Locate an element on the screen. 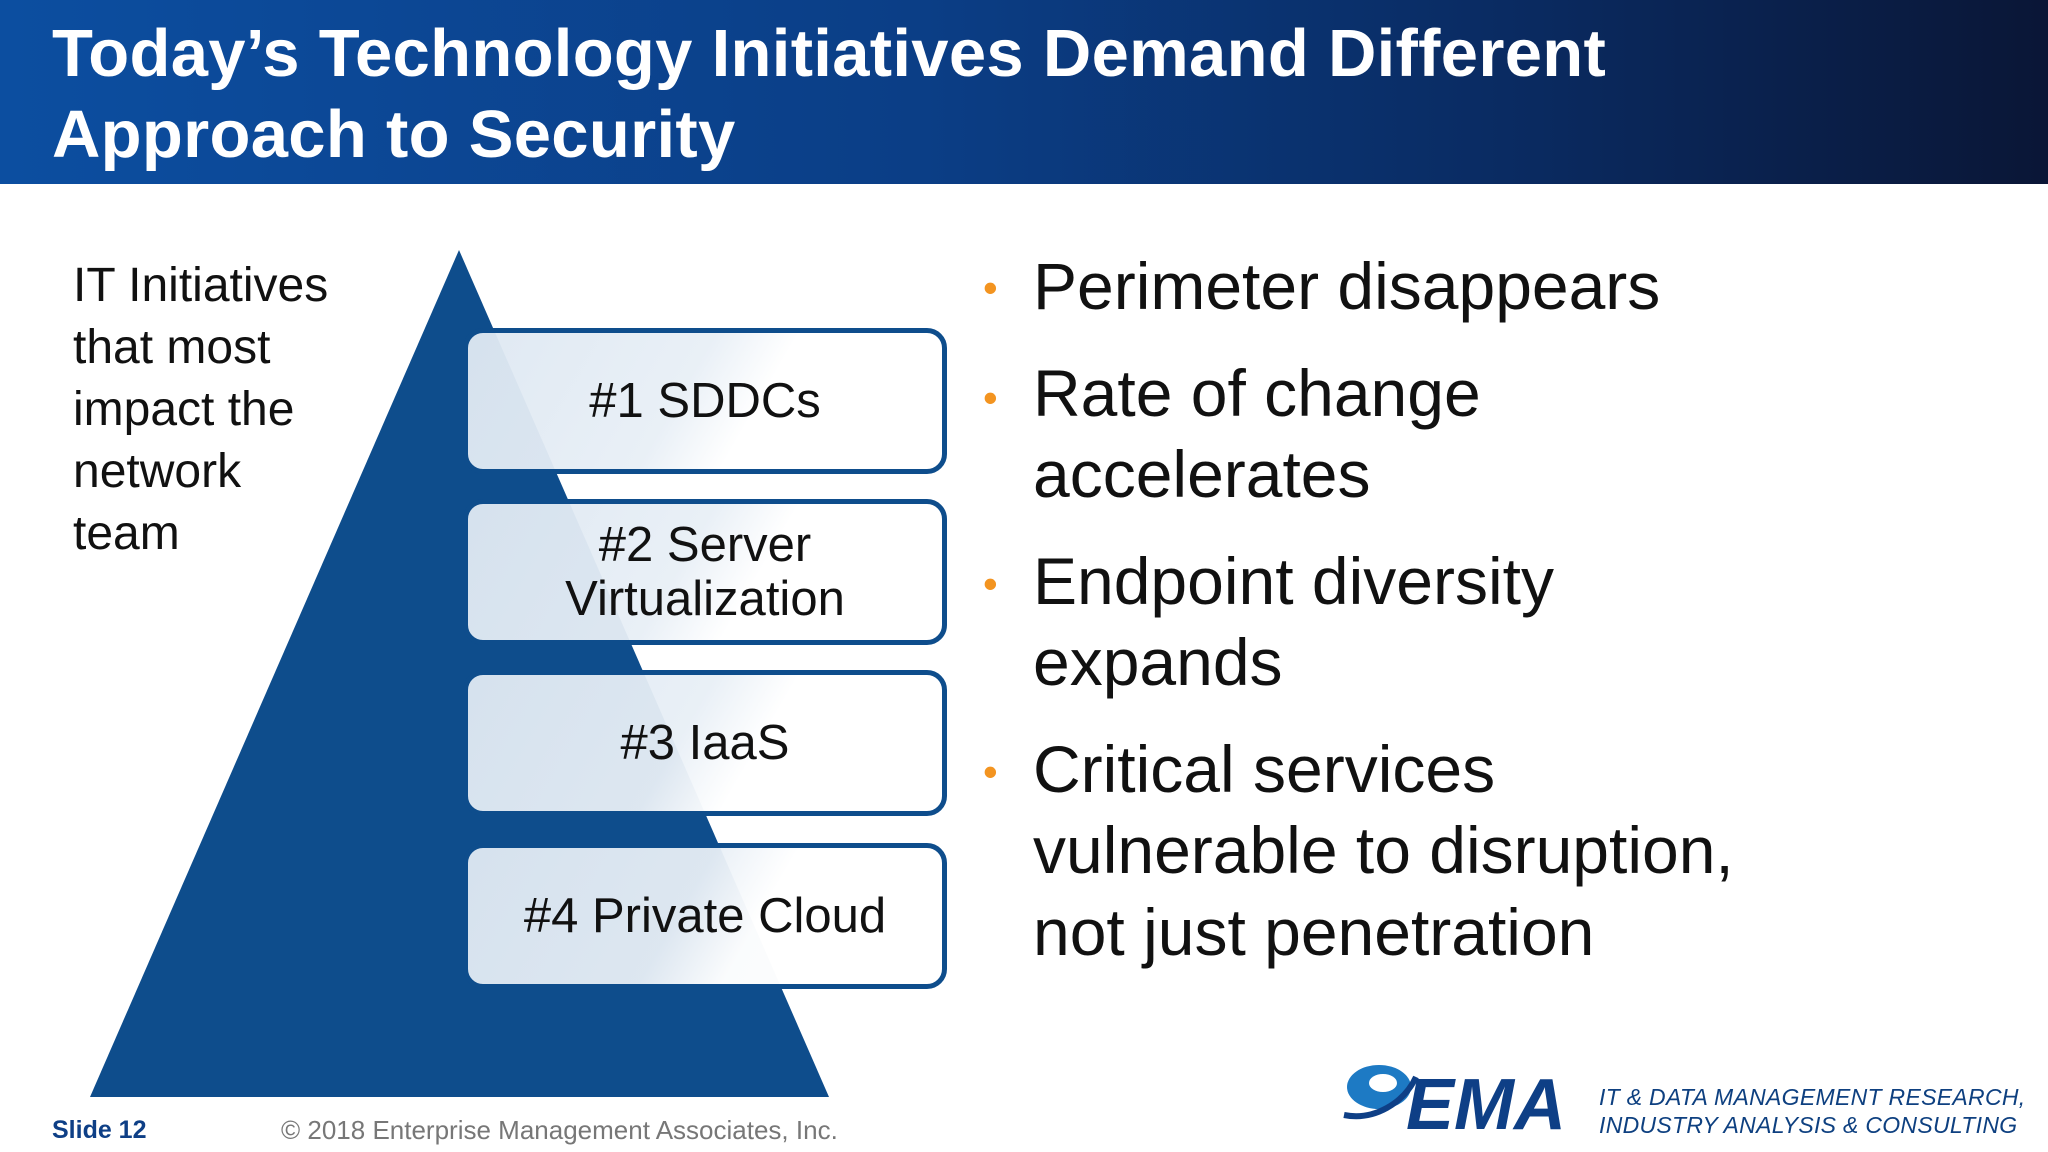  rank-2-label-line-1: #2 Server is located at coordinates (705, 545).